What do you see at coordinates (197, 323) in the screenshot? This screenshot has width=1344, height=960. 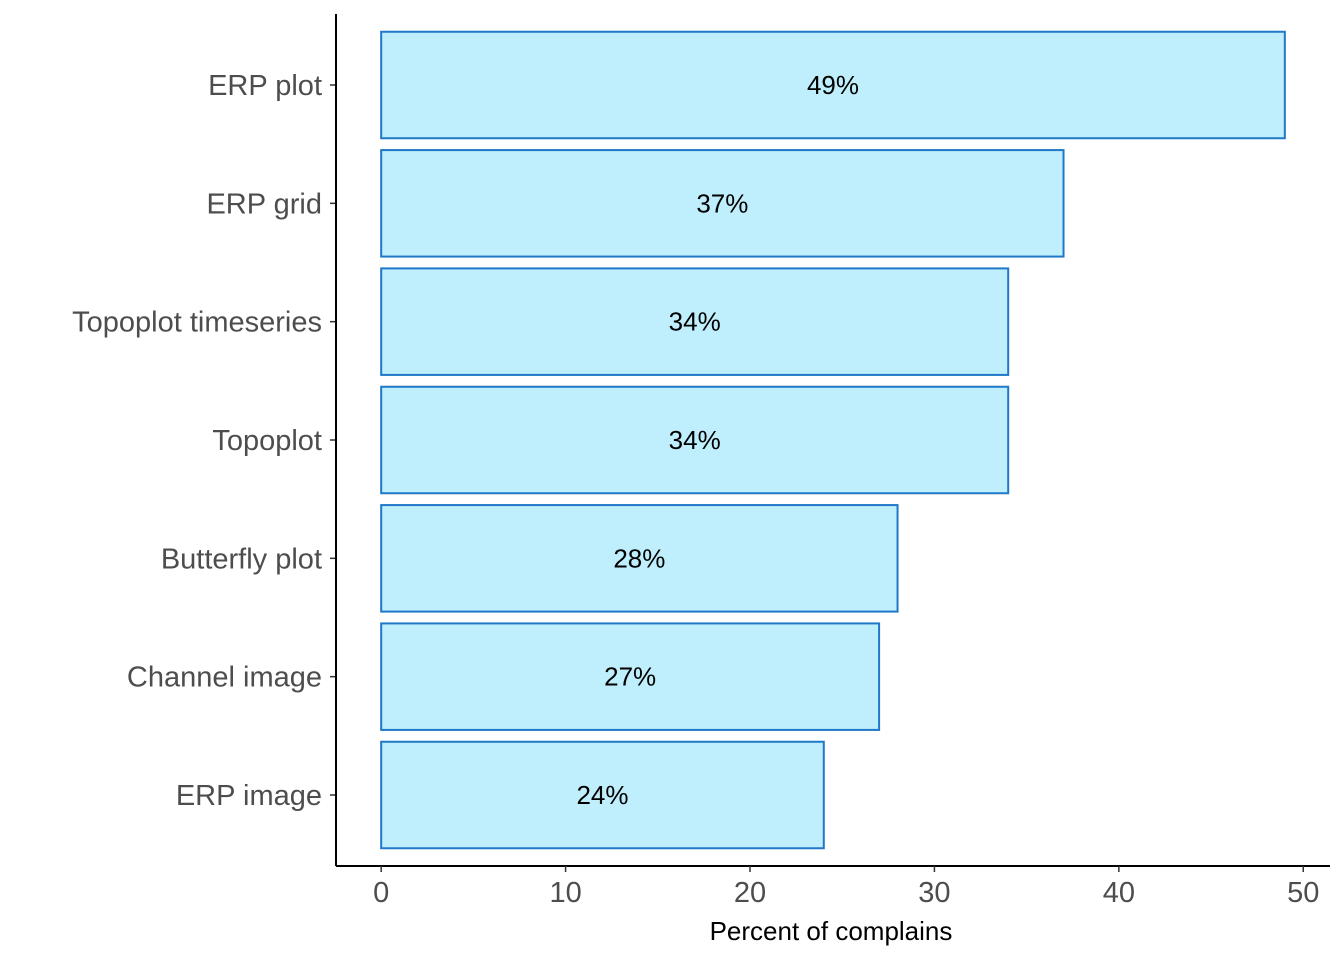 I see `y-tick-label: Topoplot timeseries` at bounding box center [197, 323].